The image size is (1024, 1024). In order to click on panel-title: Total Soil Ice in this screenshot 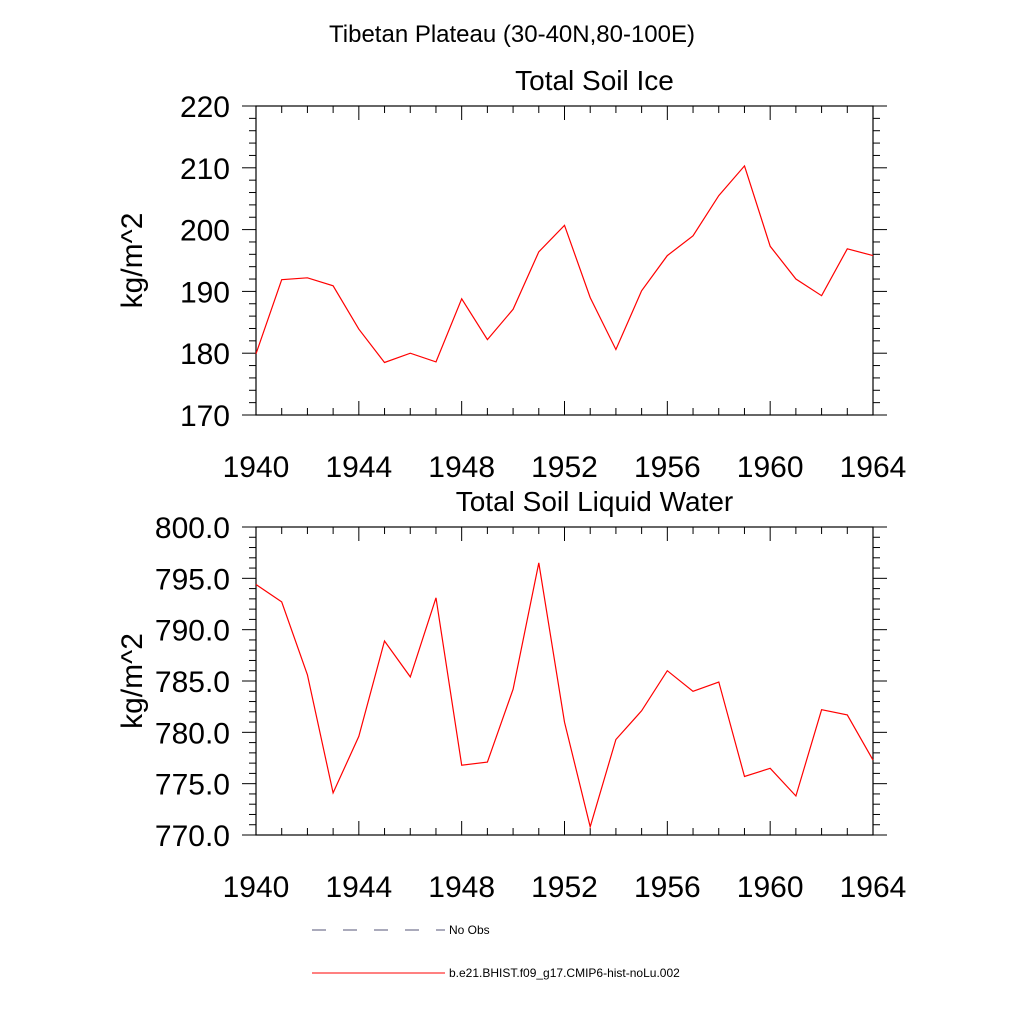, I will do `click(594, 80)`.